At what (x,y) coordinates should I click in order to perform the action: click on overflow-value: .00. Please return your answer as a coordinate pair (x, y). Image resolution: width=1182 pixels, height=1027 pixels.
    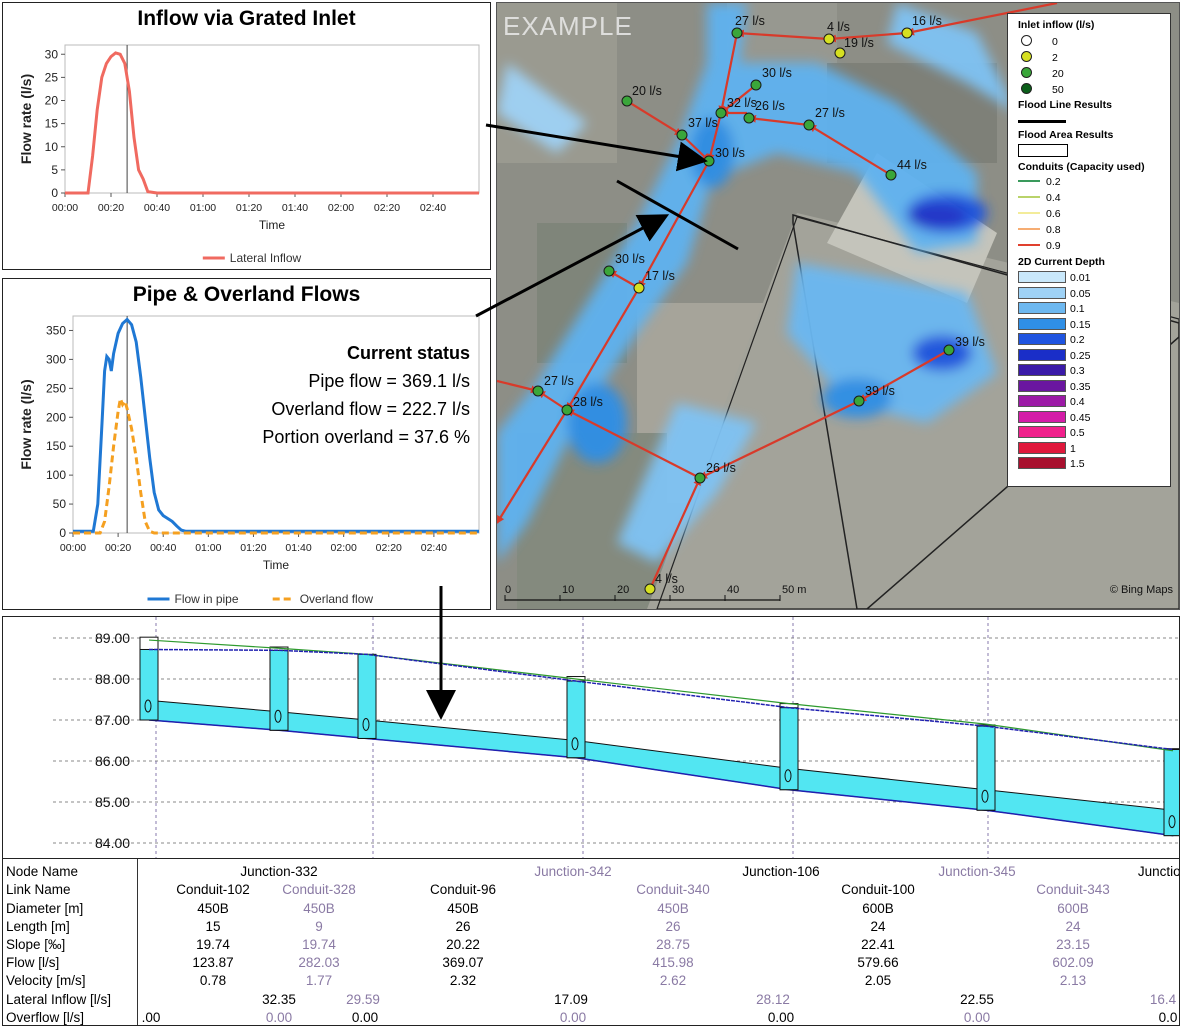
    Looking at the image, I should click on (151, 1017).